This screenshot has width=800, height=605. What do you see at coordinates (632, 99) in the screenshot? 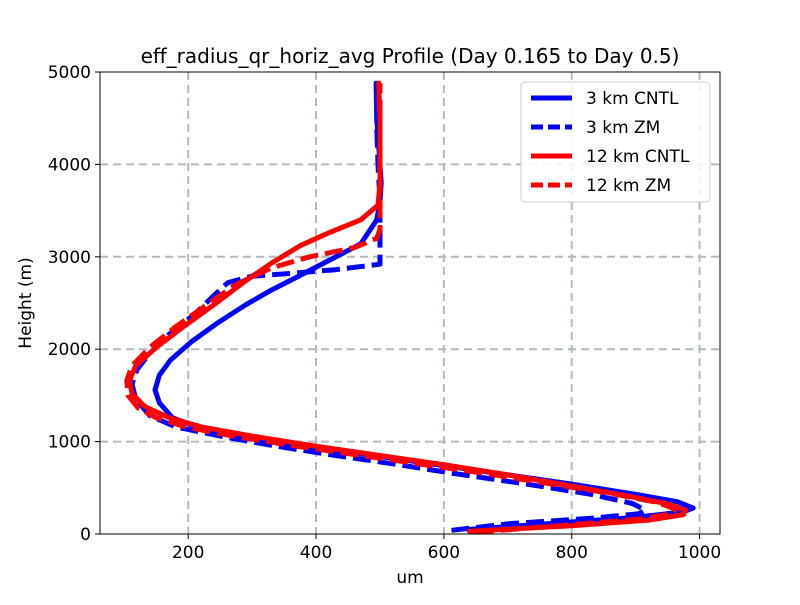
I see `legend-label: 3 km CNTL` at bounding box center [632, 99].